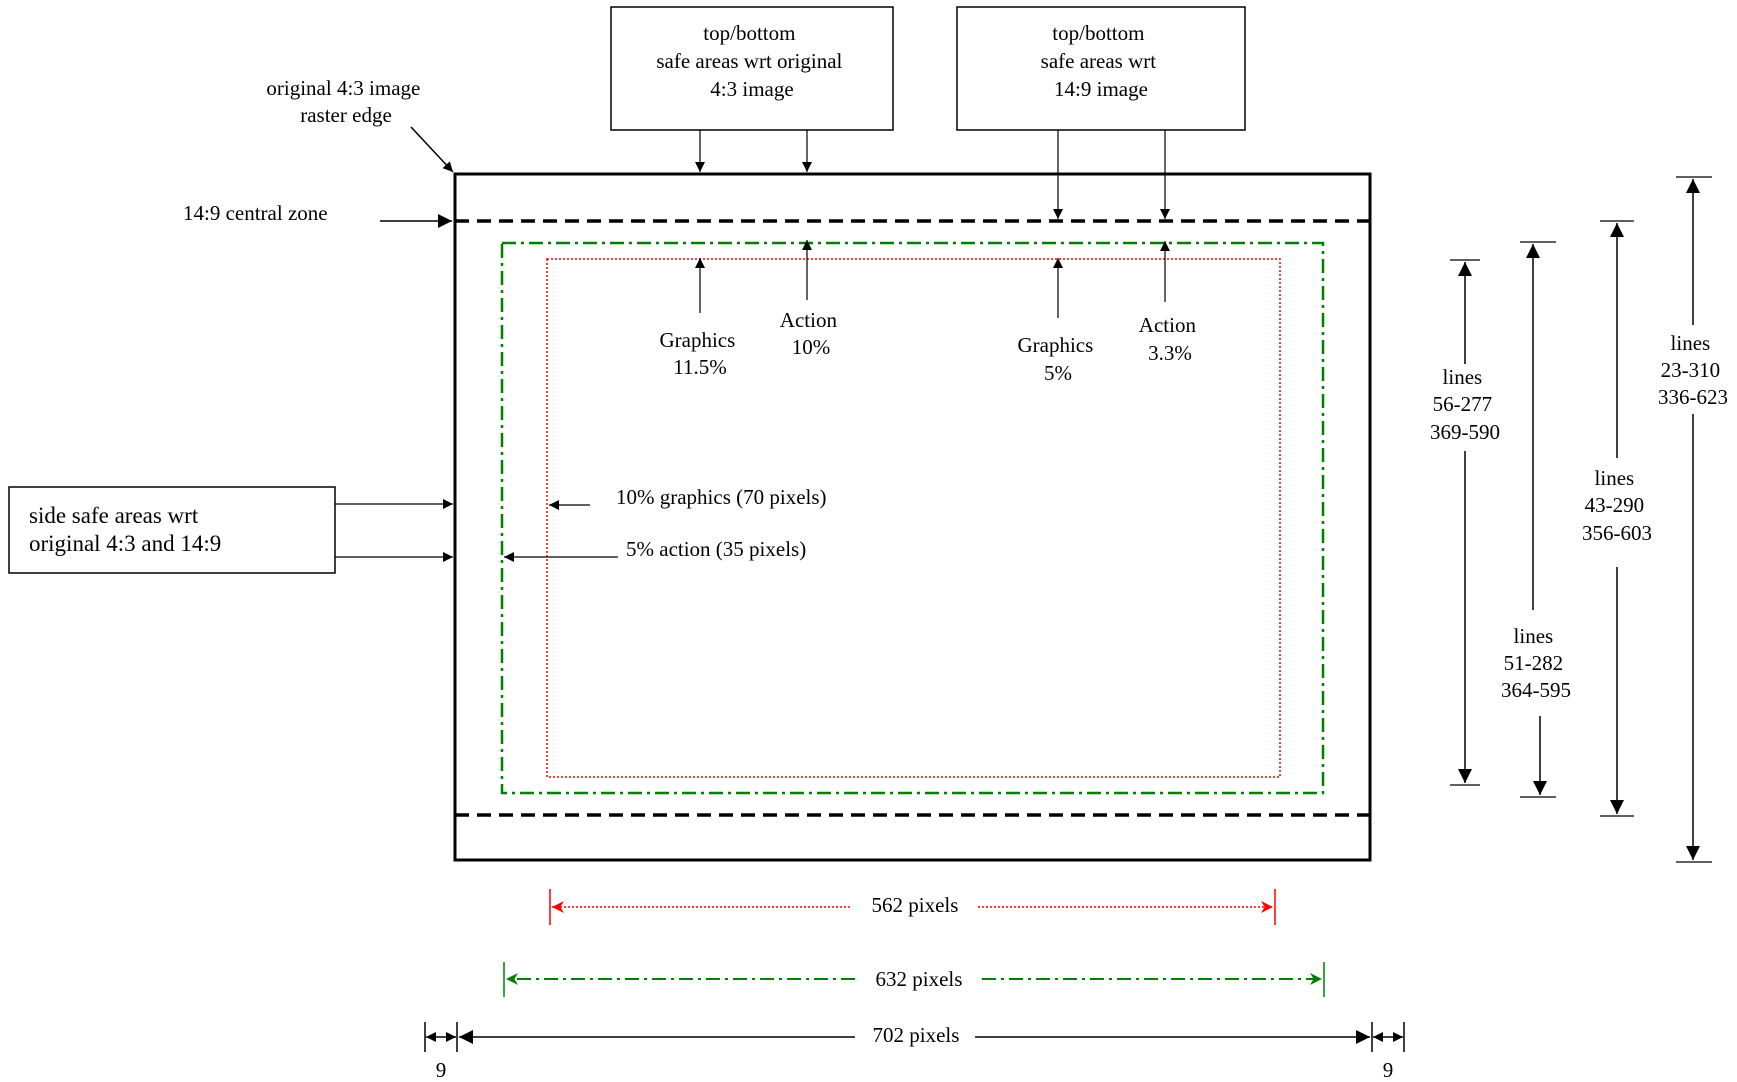  I want to click on dim-lines-central: lines 43-290 356-603, so click(1617, 518).